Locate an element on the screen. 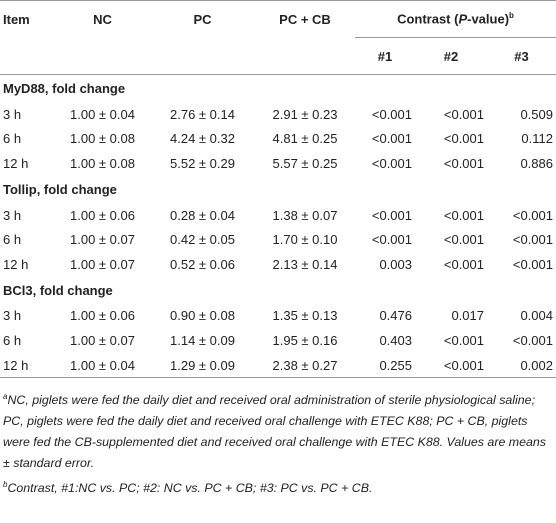  header-cell: #2 is located at coordinates (451, 56).